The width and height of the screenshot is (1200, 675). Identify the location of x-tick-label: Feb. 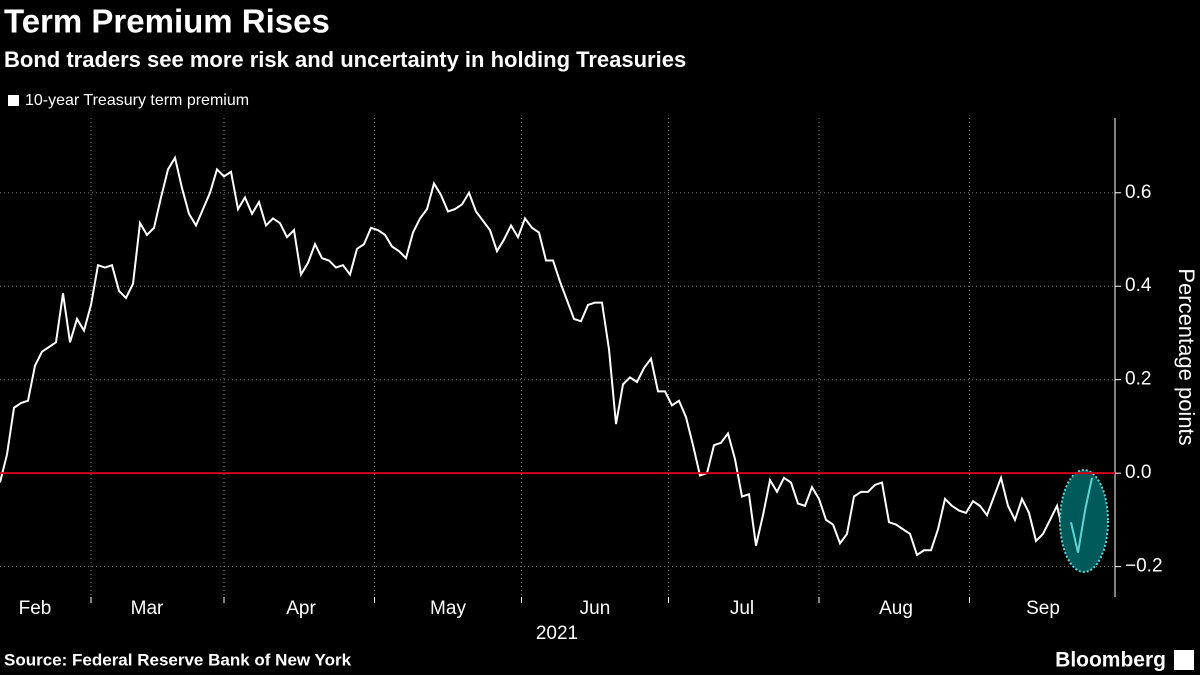
(35, 608).